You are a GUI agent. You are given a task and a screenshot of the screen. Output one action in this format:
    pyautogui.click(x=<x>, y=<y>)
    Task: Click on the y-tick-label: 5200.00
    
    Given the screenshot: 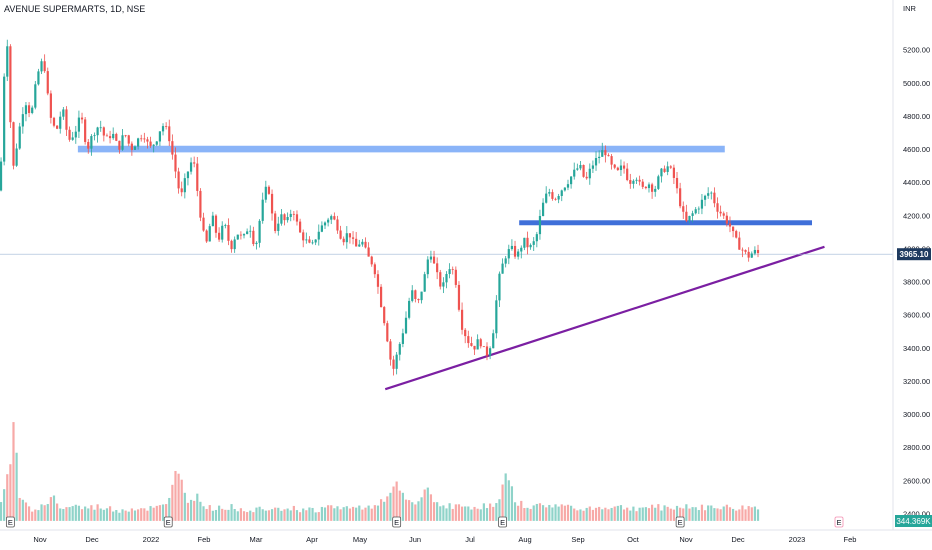 What is the action you would take?
    pyautogui.click(x=916, y=50)
    